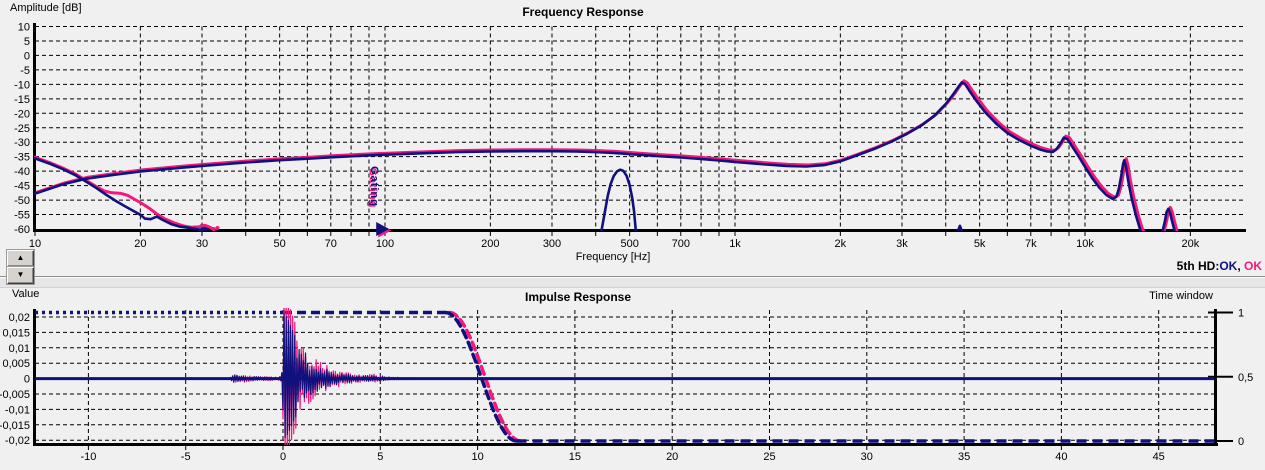  I want to click on svg-text: -45, so click(22, 187).